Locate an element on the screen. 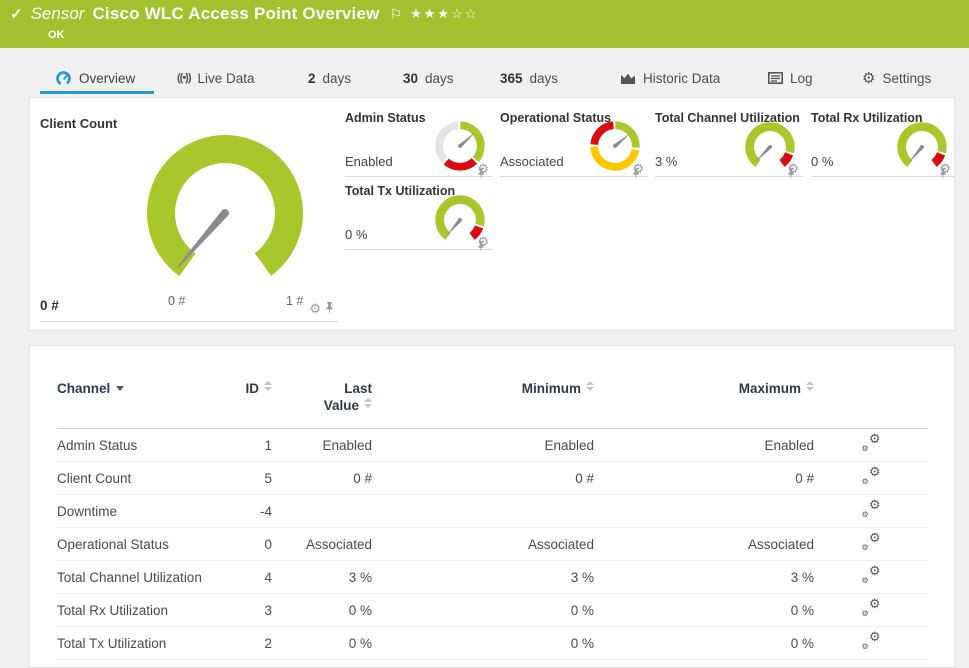 This screenshot has height=668, width=969. gauge-client-count-title: Client Count is located at coordinates (79, 123).